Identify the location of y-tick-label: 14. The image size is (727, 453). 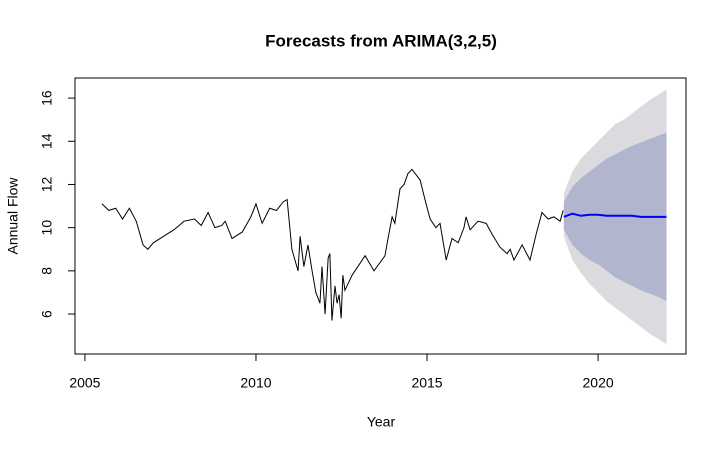
(47, 141).